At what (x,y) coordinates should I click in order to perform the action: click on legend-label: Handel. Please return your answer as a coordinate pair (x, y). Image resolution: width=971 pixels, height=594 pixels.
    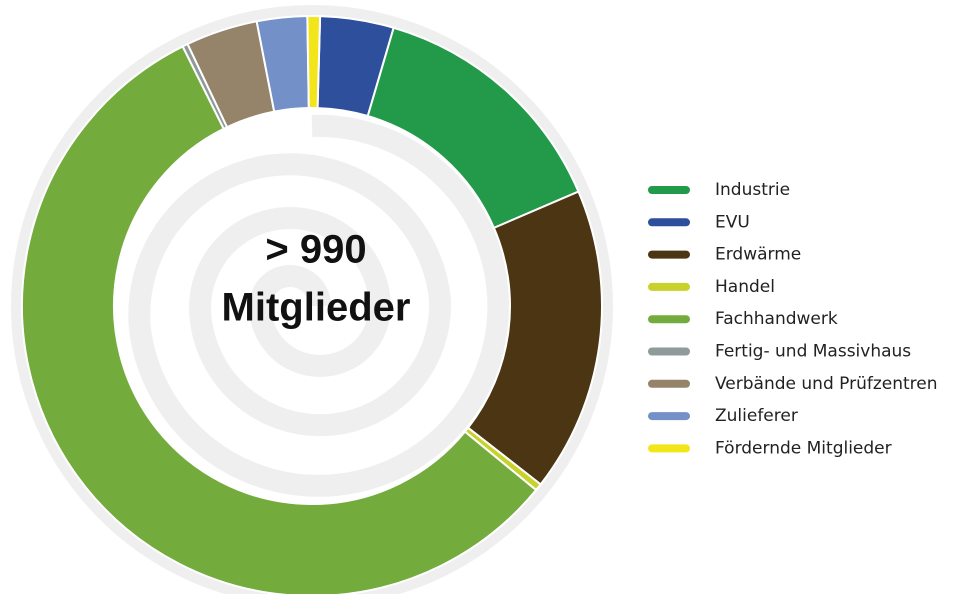
    Looking at the image, I should click on (745, 287).